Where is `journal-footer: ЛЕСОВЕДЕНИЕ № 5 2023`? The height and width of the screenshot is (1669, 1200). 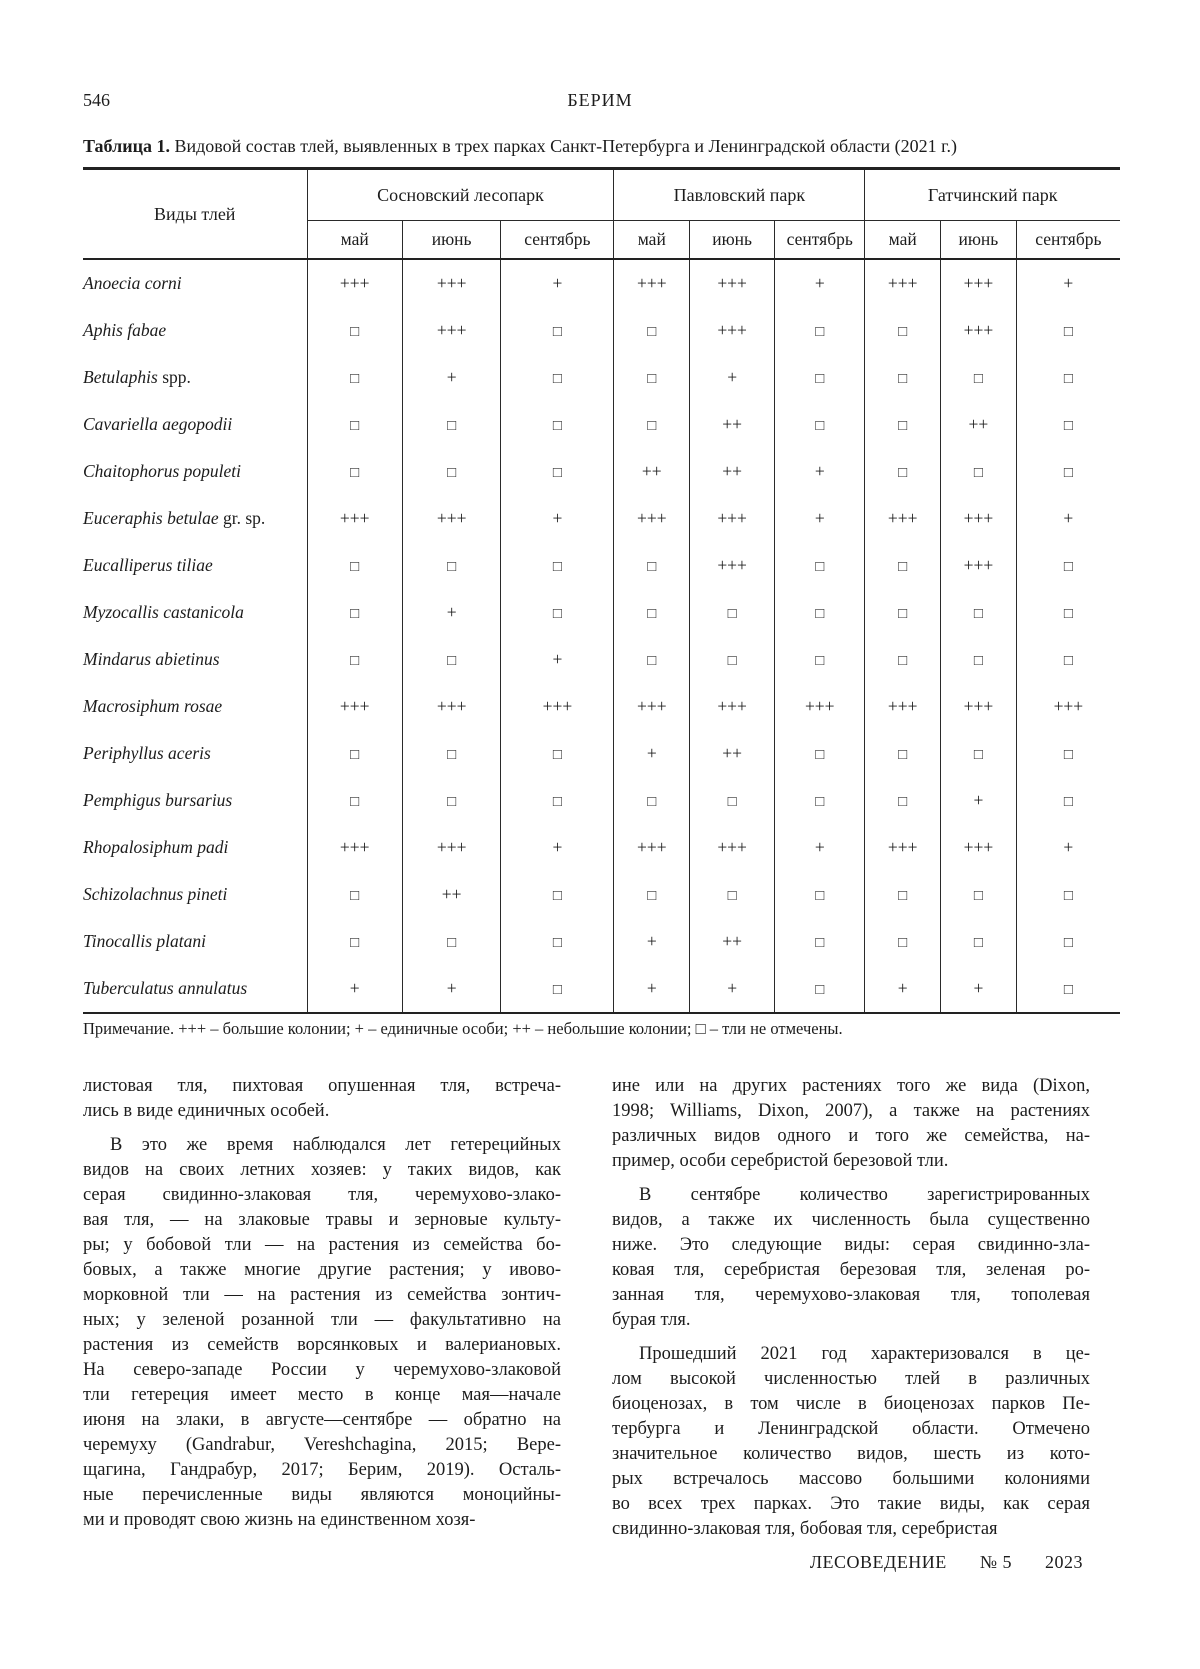 journal-footer: ЛЕСОВЕДЕНИЕ № 5 2023 is located at coordinates (946, 1562).